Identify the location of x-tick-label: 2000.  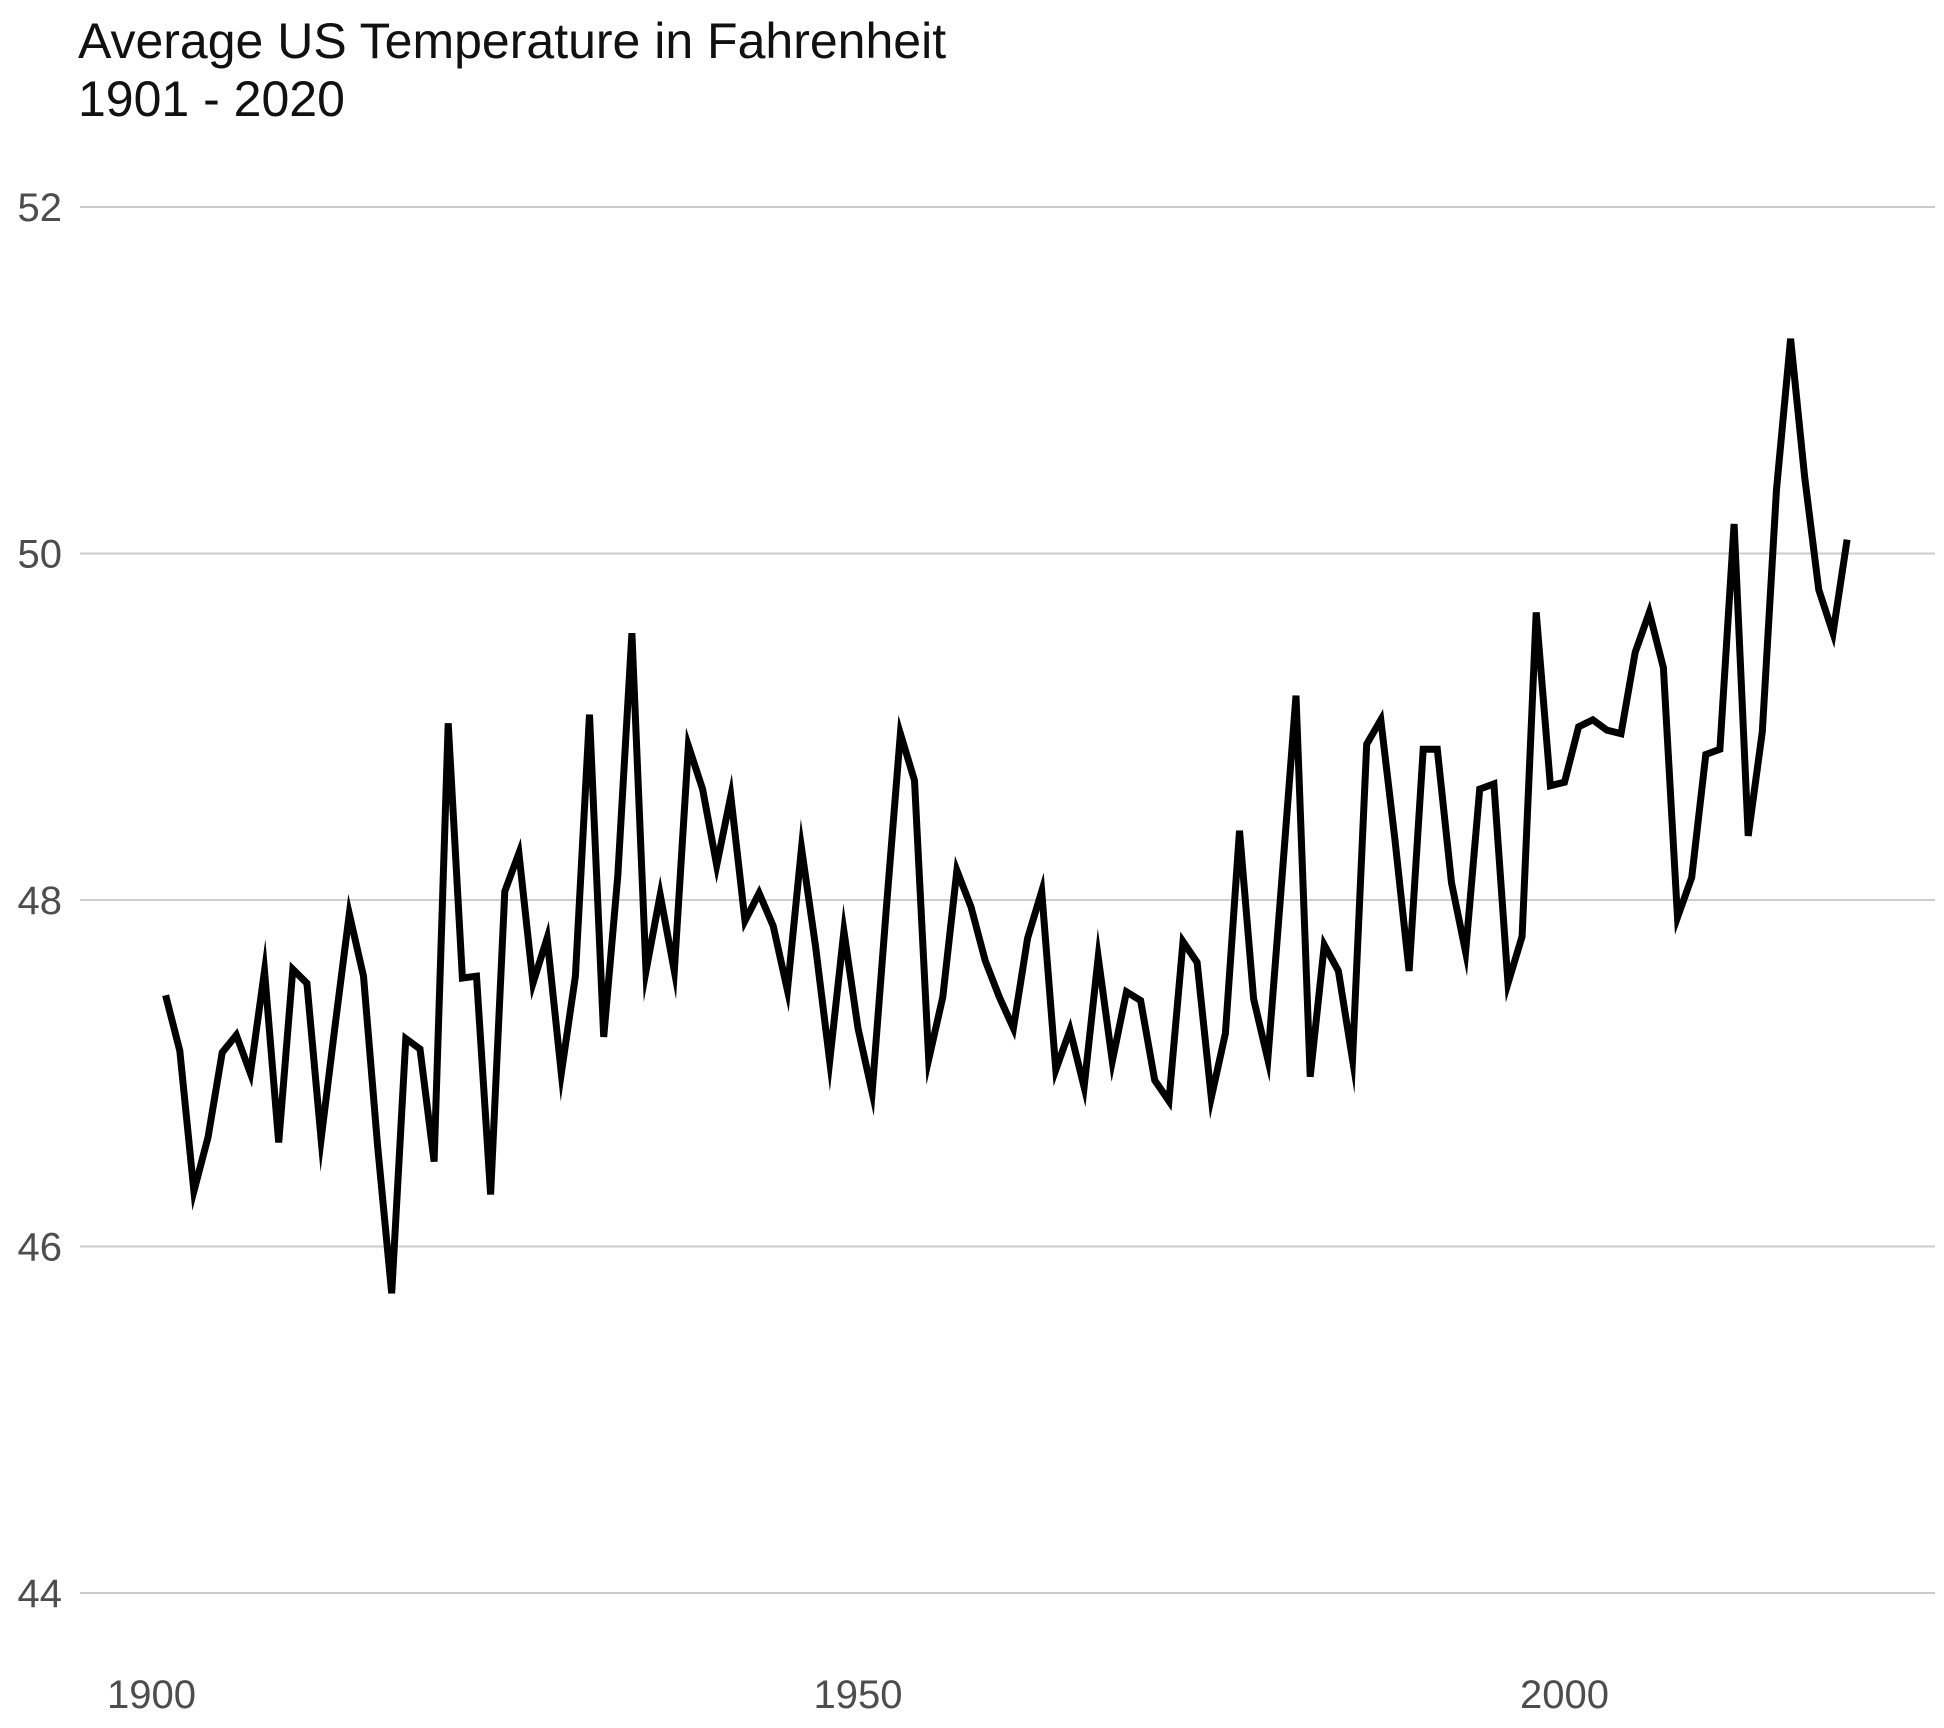
(1564, 1695).